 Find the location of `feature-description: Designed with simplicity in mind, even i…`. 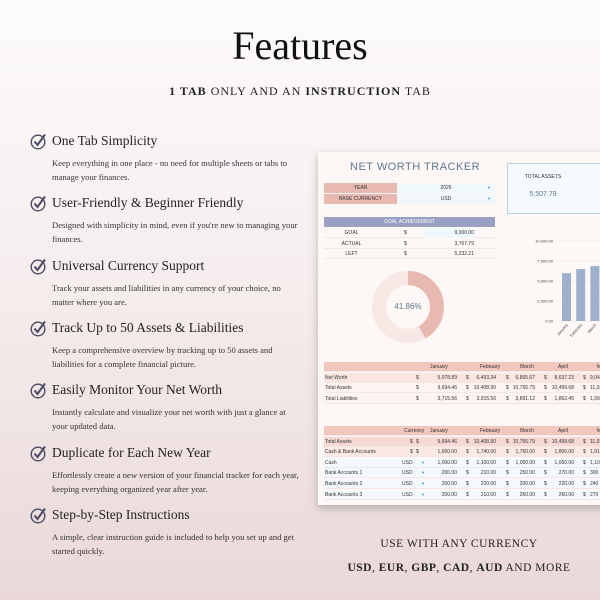

feature-description: Designed with simplicity in mind, even i… is located at coordinates (175, 232).